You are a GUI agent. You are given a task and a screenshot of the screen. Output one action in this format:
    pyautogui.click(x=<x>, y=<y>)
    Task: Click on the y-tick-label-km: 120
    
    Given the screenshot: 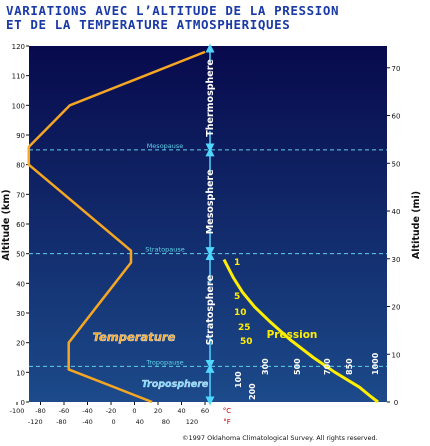 What is the action you would take?
    pyautogui.click(x=18, y=47)
    